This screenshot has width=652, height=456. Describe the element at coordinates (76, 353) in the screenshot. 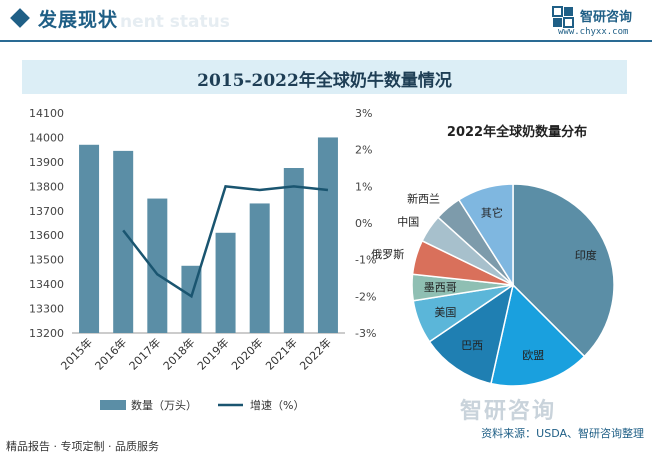

I see `x-tick-label: 2015年` at that location.